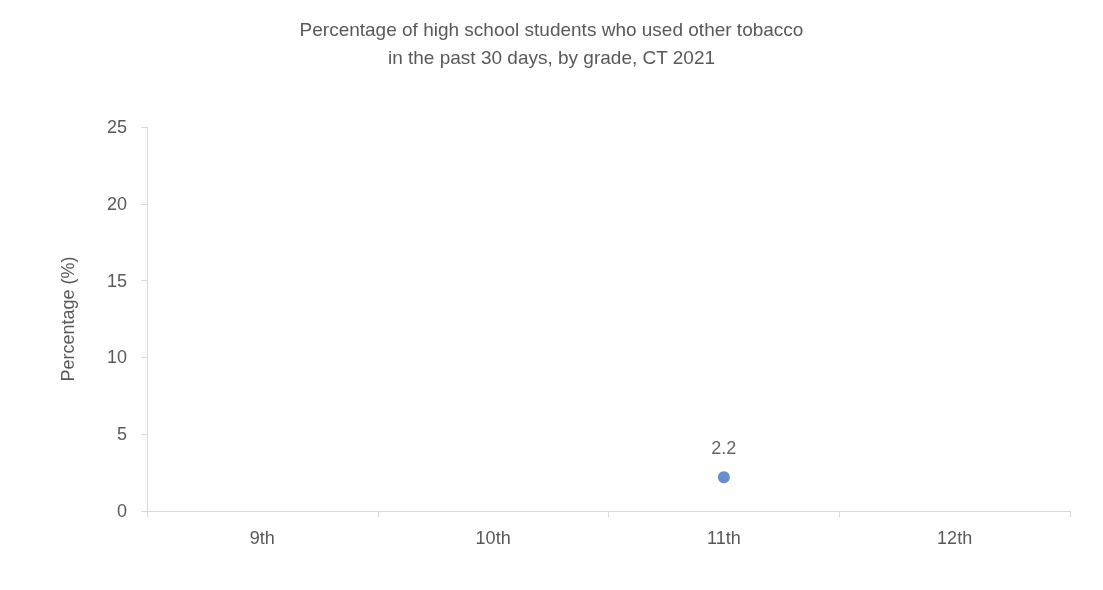  What do you see at coordinates (262, 538) in the screenshot?
I see `x-tick-label: 9th` at bounding box center [262, 538].